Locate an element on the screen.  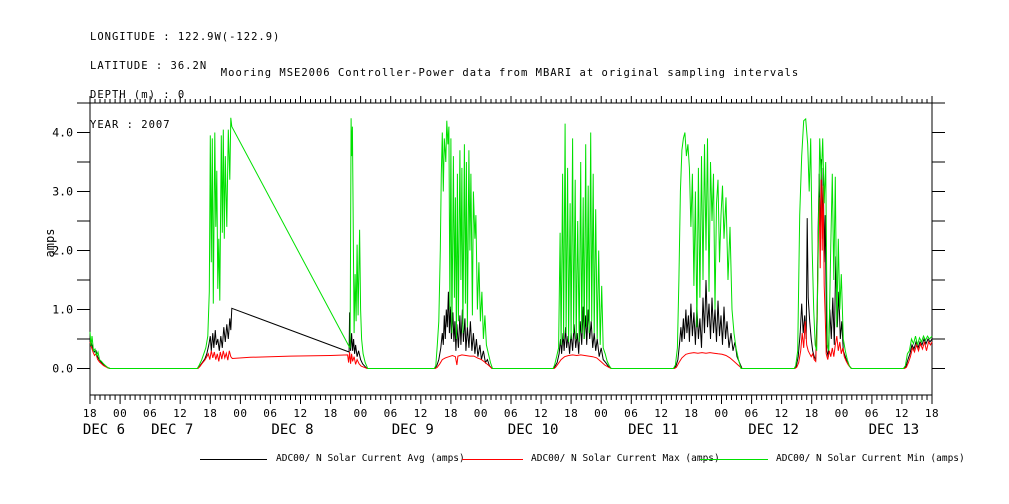
y-tick-label: 3.0 is located at coordinates (62, 192).